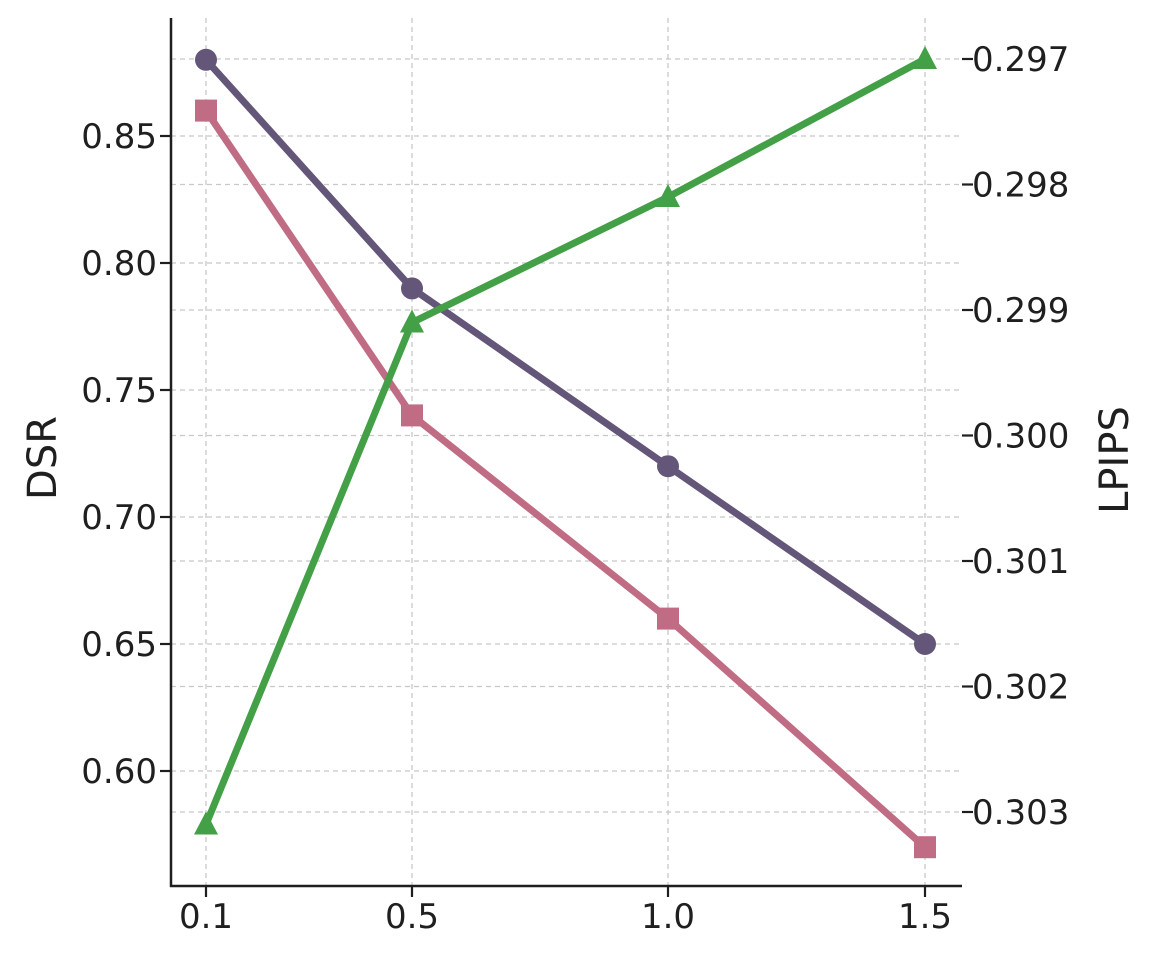 The image size is (1155, 955). I want to click on y-left-tick-label: 0.75, so click(119, 391).